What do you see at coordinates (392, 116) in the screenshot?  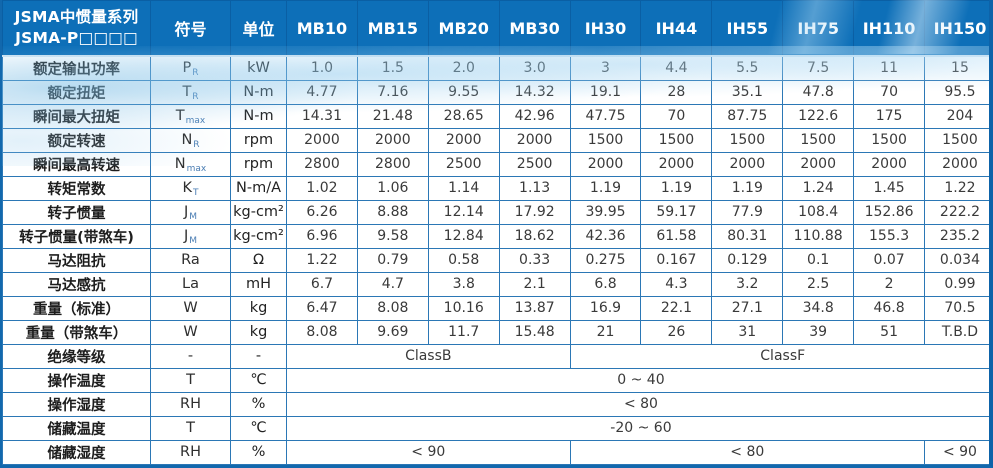 I see `value-cell: 21.48` at bounding box center [392, 116].